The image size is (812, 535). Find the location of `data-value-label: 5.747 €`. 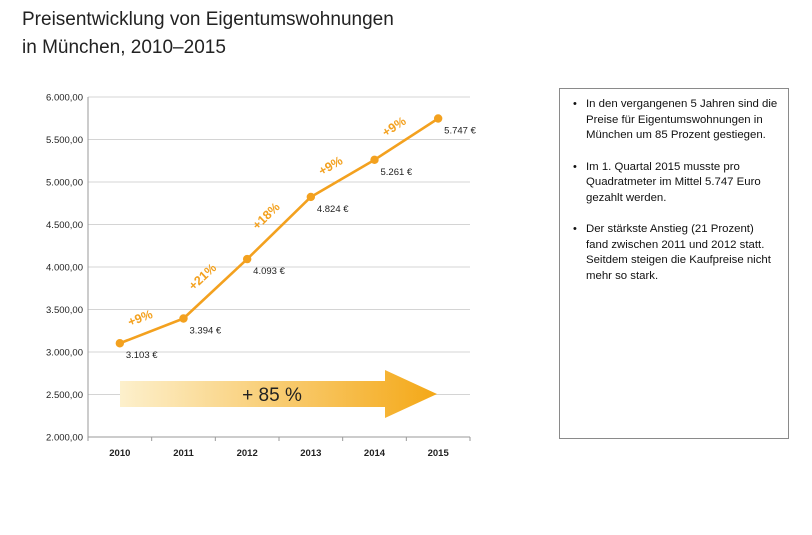

data-value-label: 5.747 € is located at coordinates (460, 131).